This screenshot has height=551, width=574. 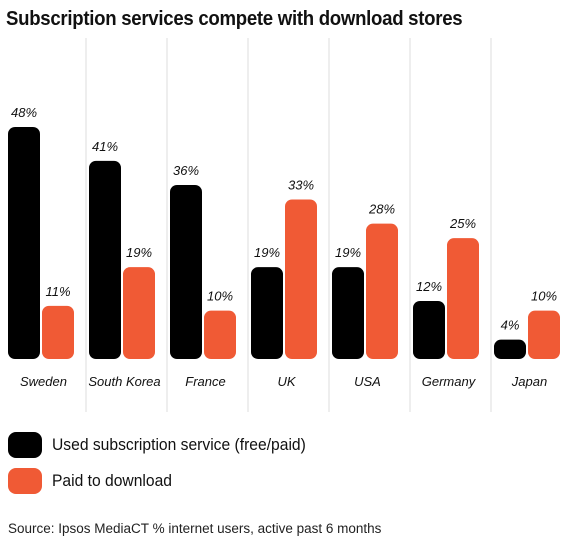 I want to click on legend-item-subscription: Used subscription service (free/paid), so click(x=168, y=445).